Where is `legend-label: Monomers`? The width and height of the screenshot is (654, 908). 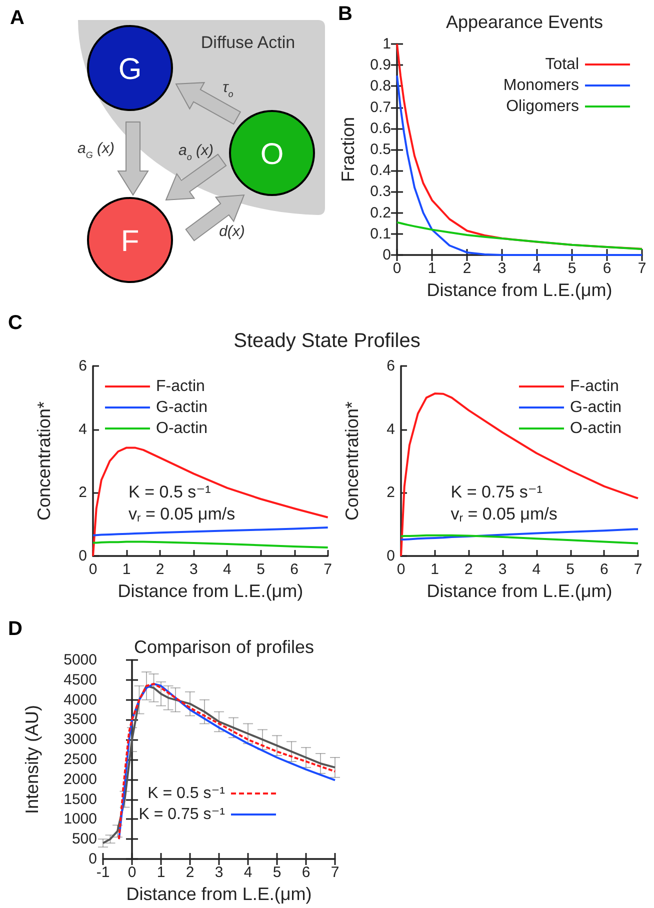 legend-label: Monomers is located at coordinates (541, 85).